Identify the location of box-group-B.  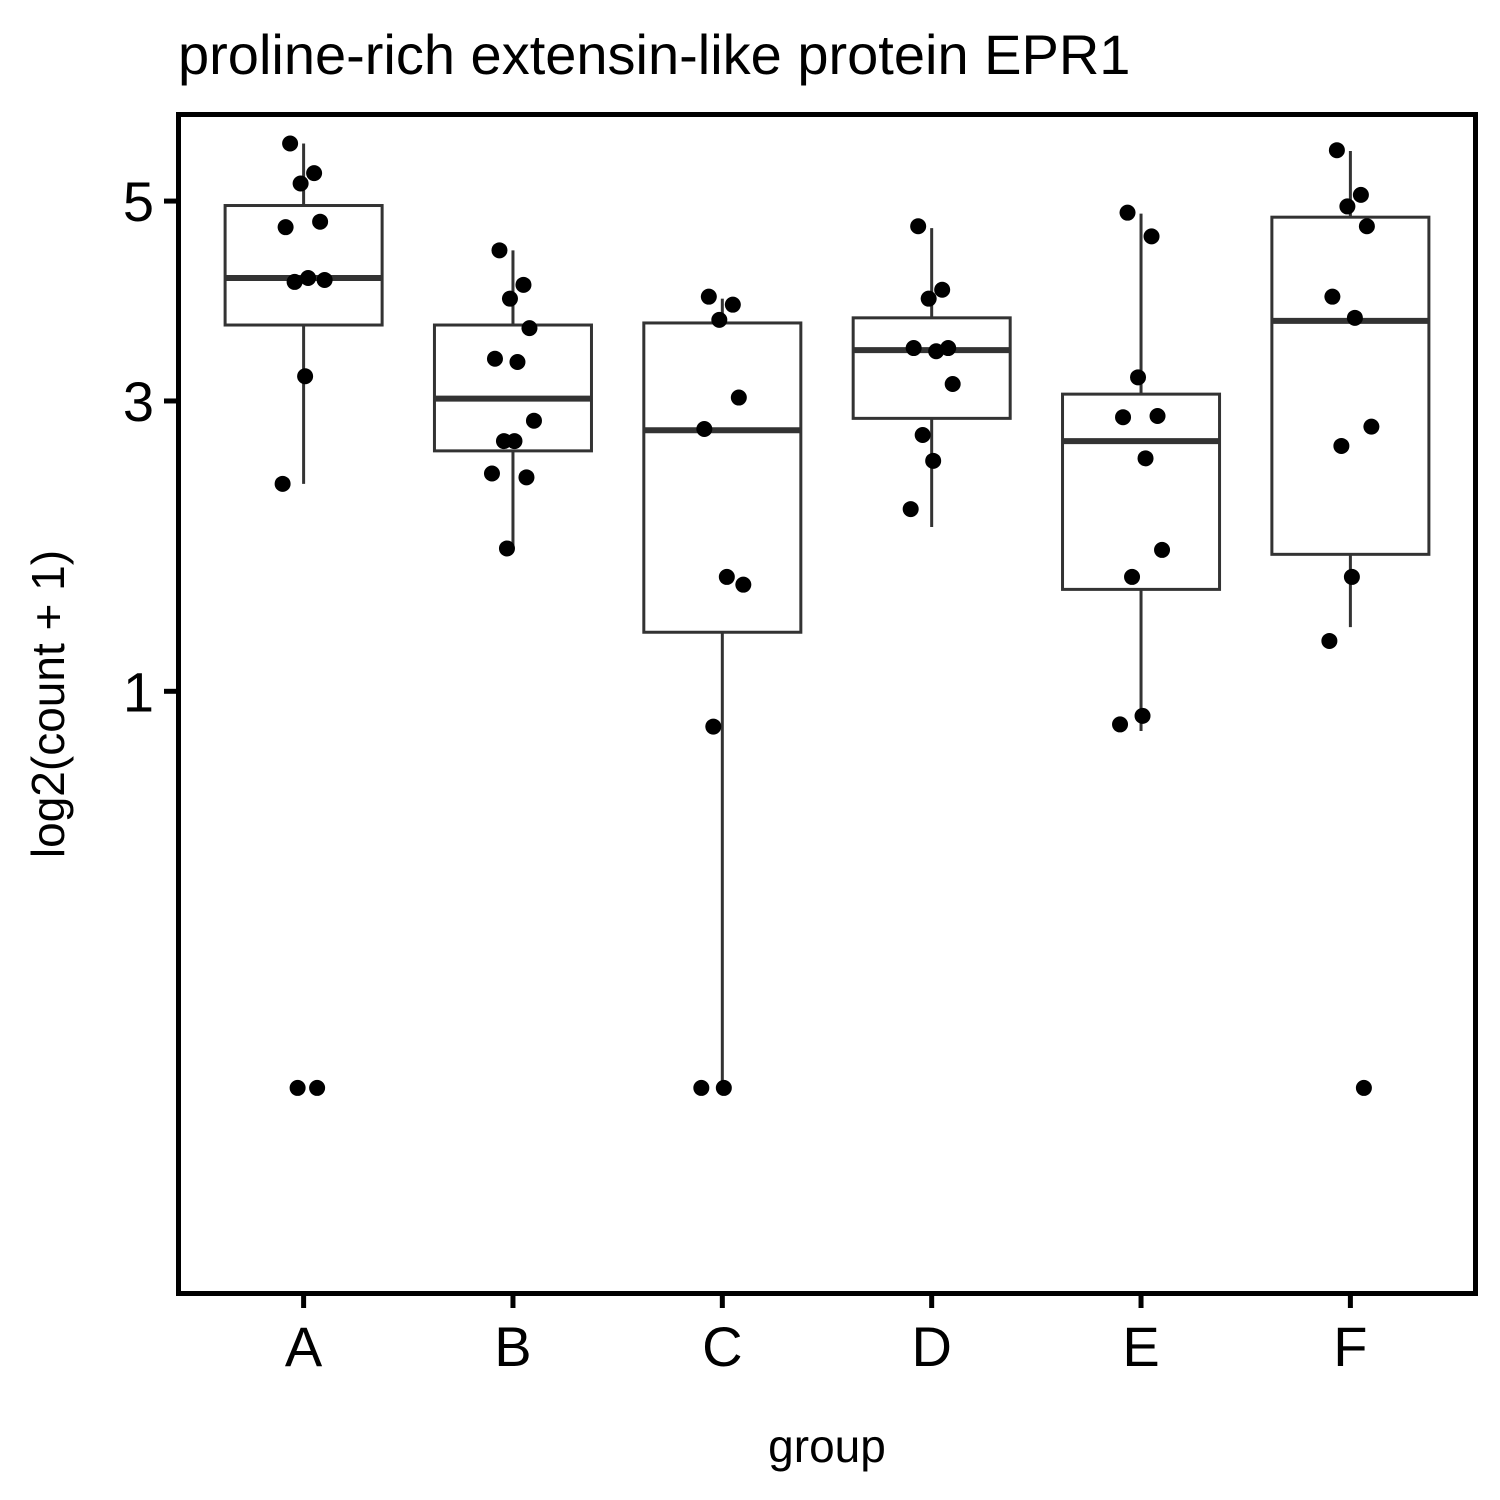
(512, 399).